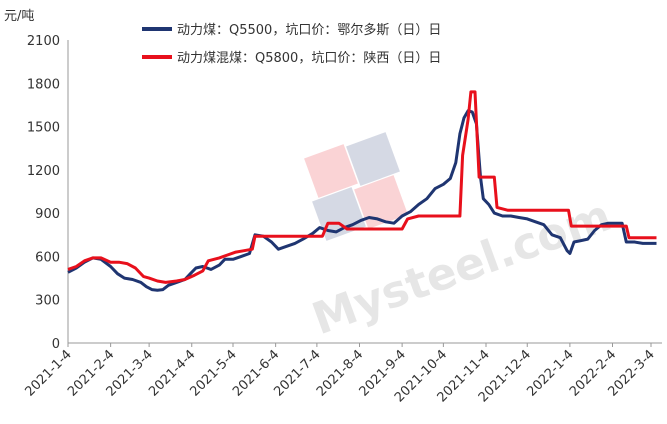 Image resolution: width=667 pixels, height=424 pixels. I want to click on y-tick-label: 600, so click(47, 257).